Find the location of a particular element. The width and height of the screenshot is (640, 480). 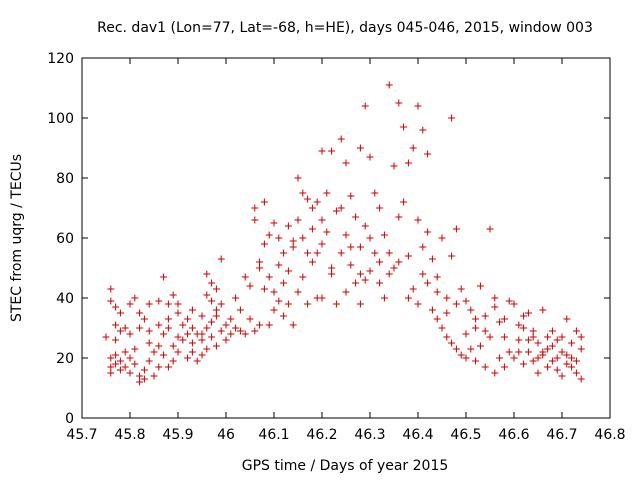

x-tick-label: 45.7 is located at coordinates (81, 435).